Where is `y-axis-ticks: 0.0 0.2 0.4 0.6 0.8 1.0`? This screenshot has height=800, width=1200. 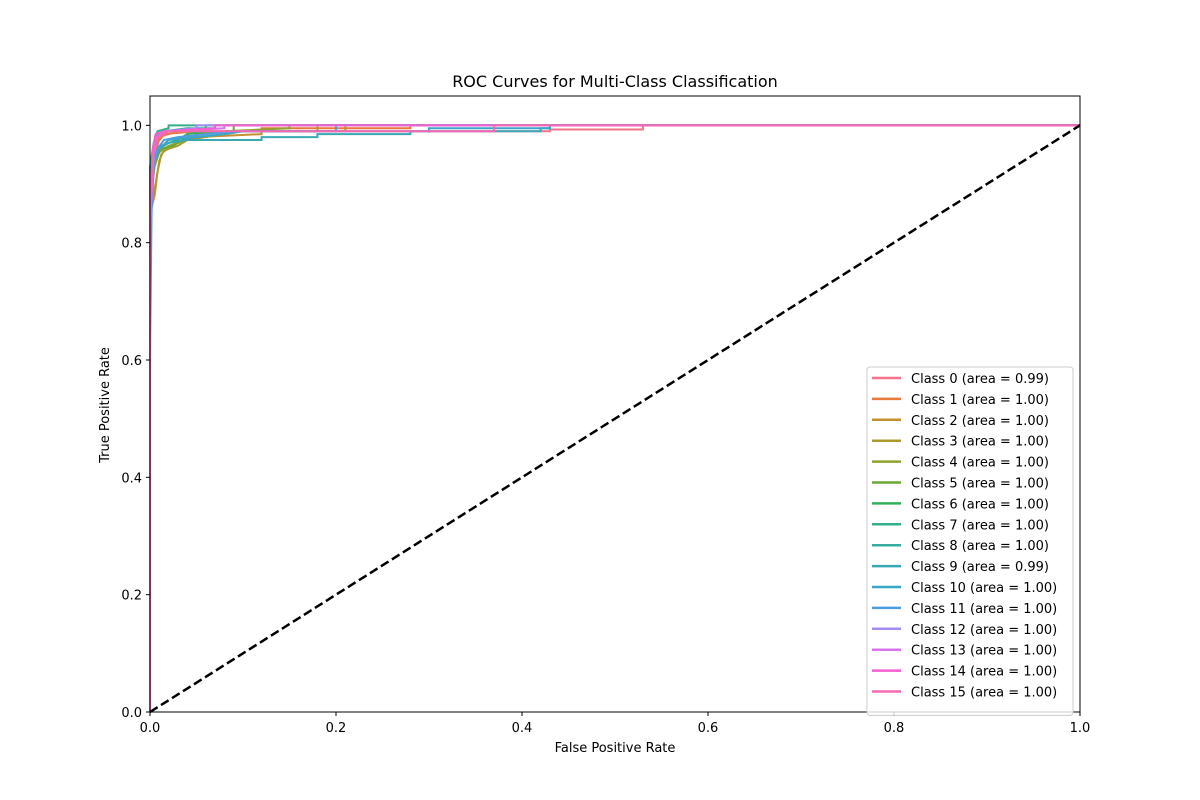
y-axis-ticks: 0.0 0.2 0.4 0.6 0.8 1.0 is located at coordinates (135, 420).